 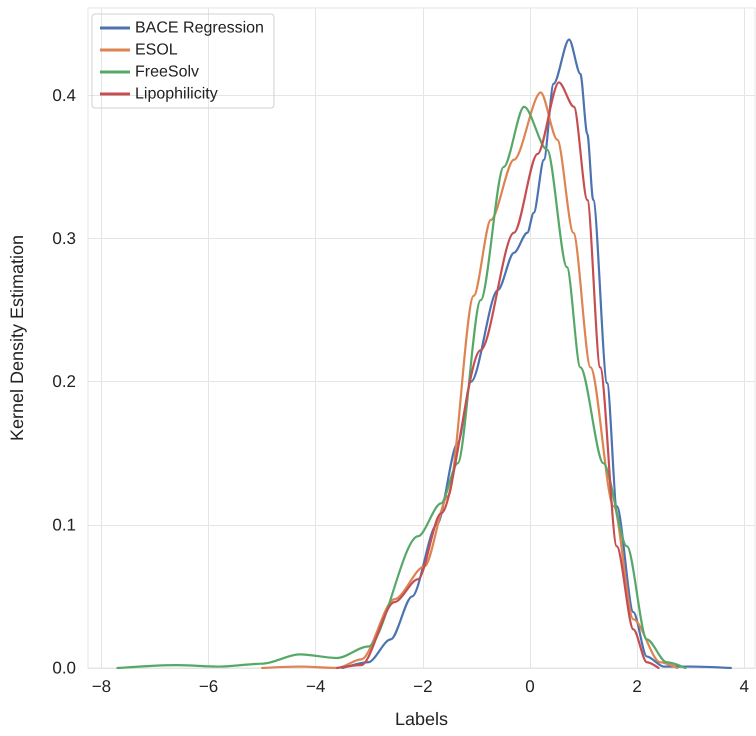 I want to click on x-axis-title: Labels, so click(x=421, y=719).